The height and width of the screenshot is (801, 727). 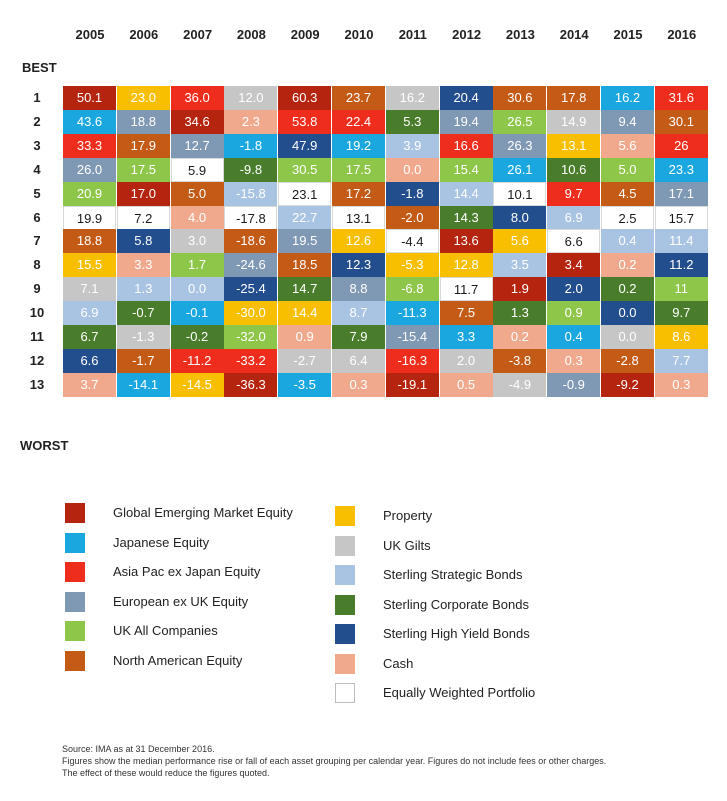 I want to click on rank-label: 10, so click(x=37, y=313).